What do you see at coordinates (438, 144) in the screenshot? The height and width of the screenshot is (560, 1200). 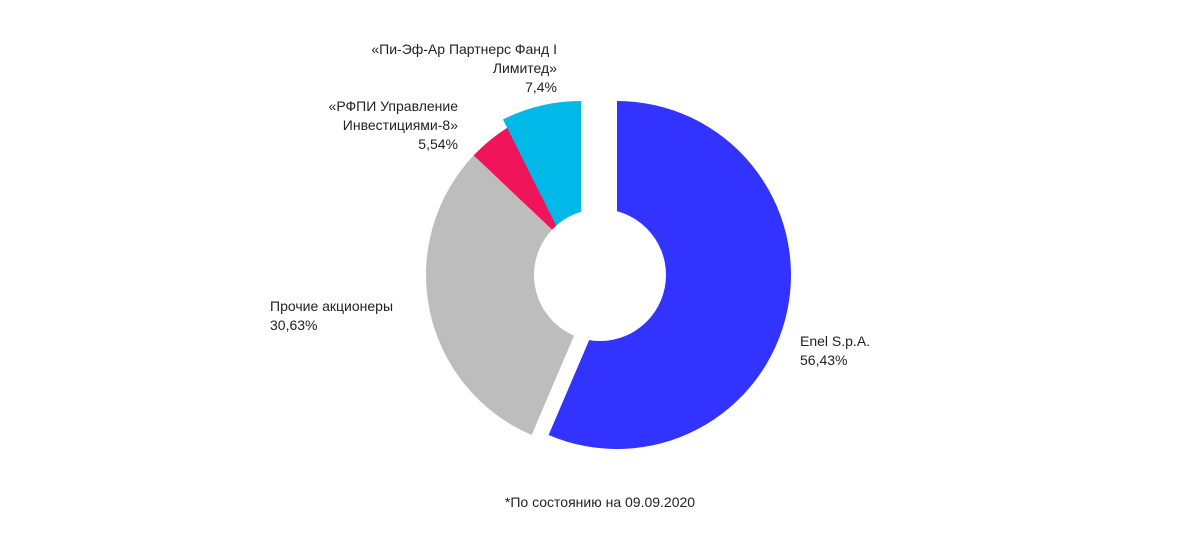 I see `value-label: 5,54%` at bounding box center [438, 144].